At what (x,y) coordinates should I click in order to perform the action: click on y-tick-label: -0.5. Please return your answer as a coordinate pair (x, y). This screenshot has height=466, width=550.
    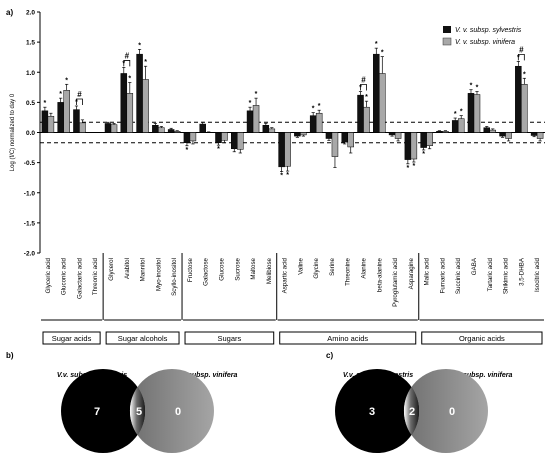
    Looking at the image, I should click on (30, 163).